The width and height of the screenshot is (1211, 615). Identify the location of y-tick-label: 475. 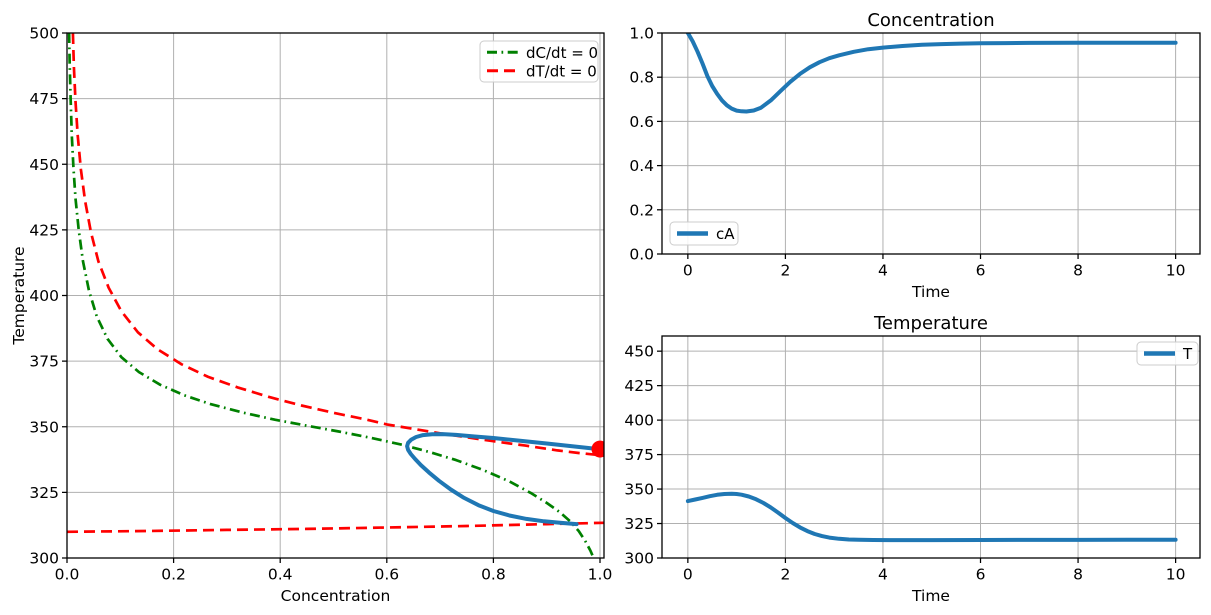
(44, 99).